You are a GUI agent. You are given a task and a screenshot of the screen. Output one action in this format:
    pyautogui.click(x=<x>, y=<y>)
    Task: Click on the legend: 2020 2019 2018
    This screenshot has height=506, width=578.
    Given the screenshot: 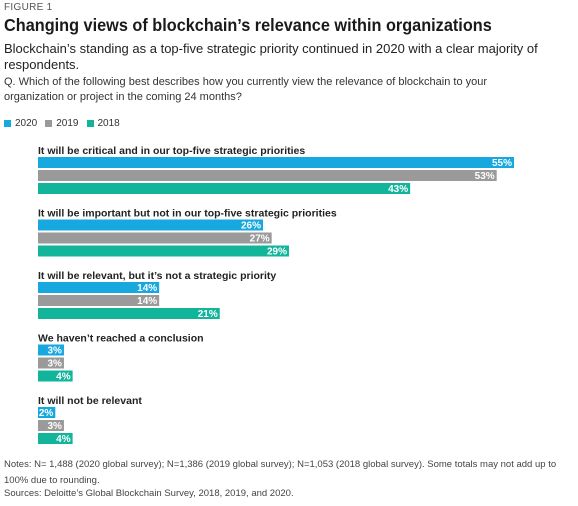 What is the action you would take?
    pyautogui.click(x=66, y=123)
    